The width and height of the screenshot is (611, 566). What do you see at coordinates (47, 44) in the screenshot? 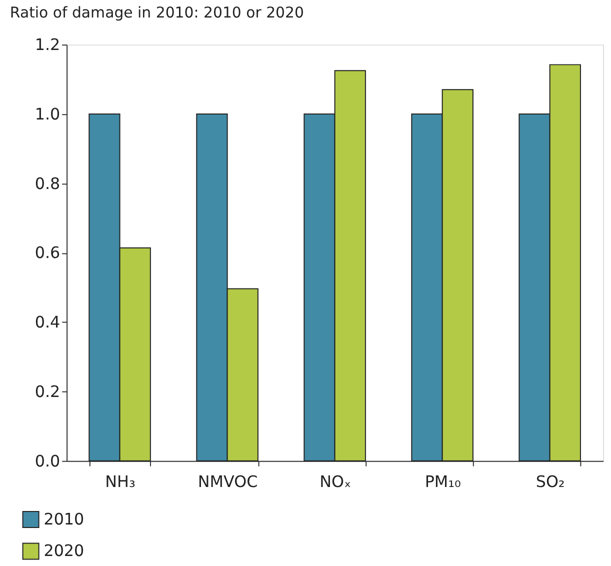
I see `y-tick-label: 1.2` at bounding box center [47, 44].